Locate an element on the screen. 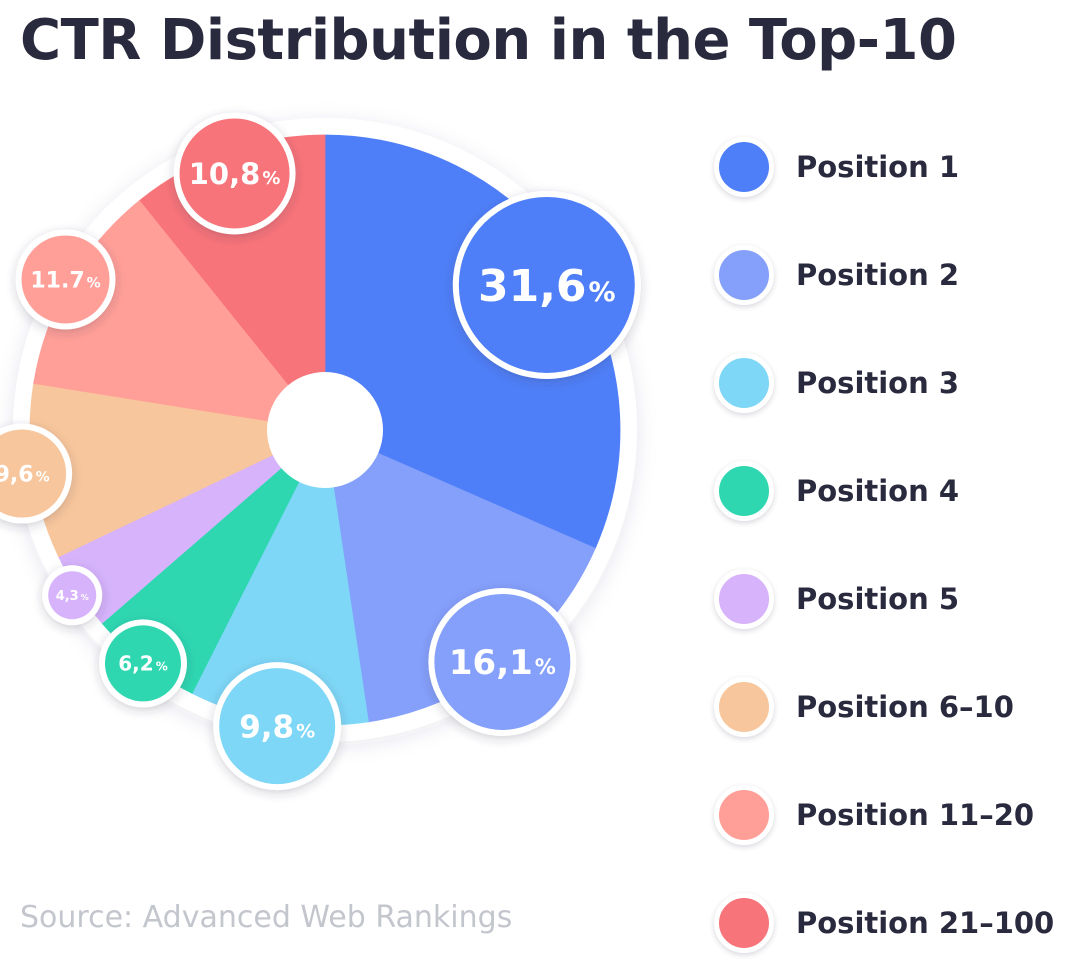 The image size is (1086, 975). slice-value-text: 16,1% is located at coordinates (502, 663).